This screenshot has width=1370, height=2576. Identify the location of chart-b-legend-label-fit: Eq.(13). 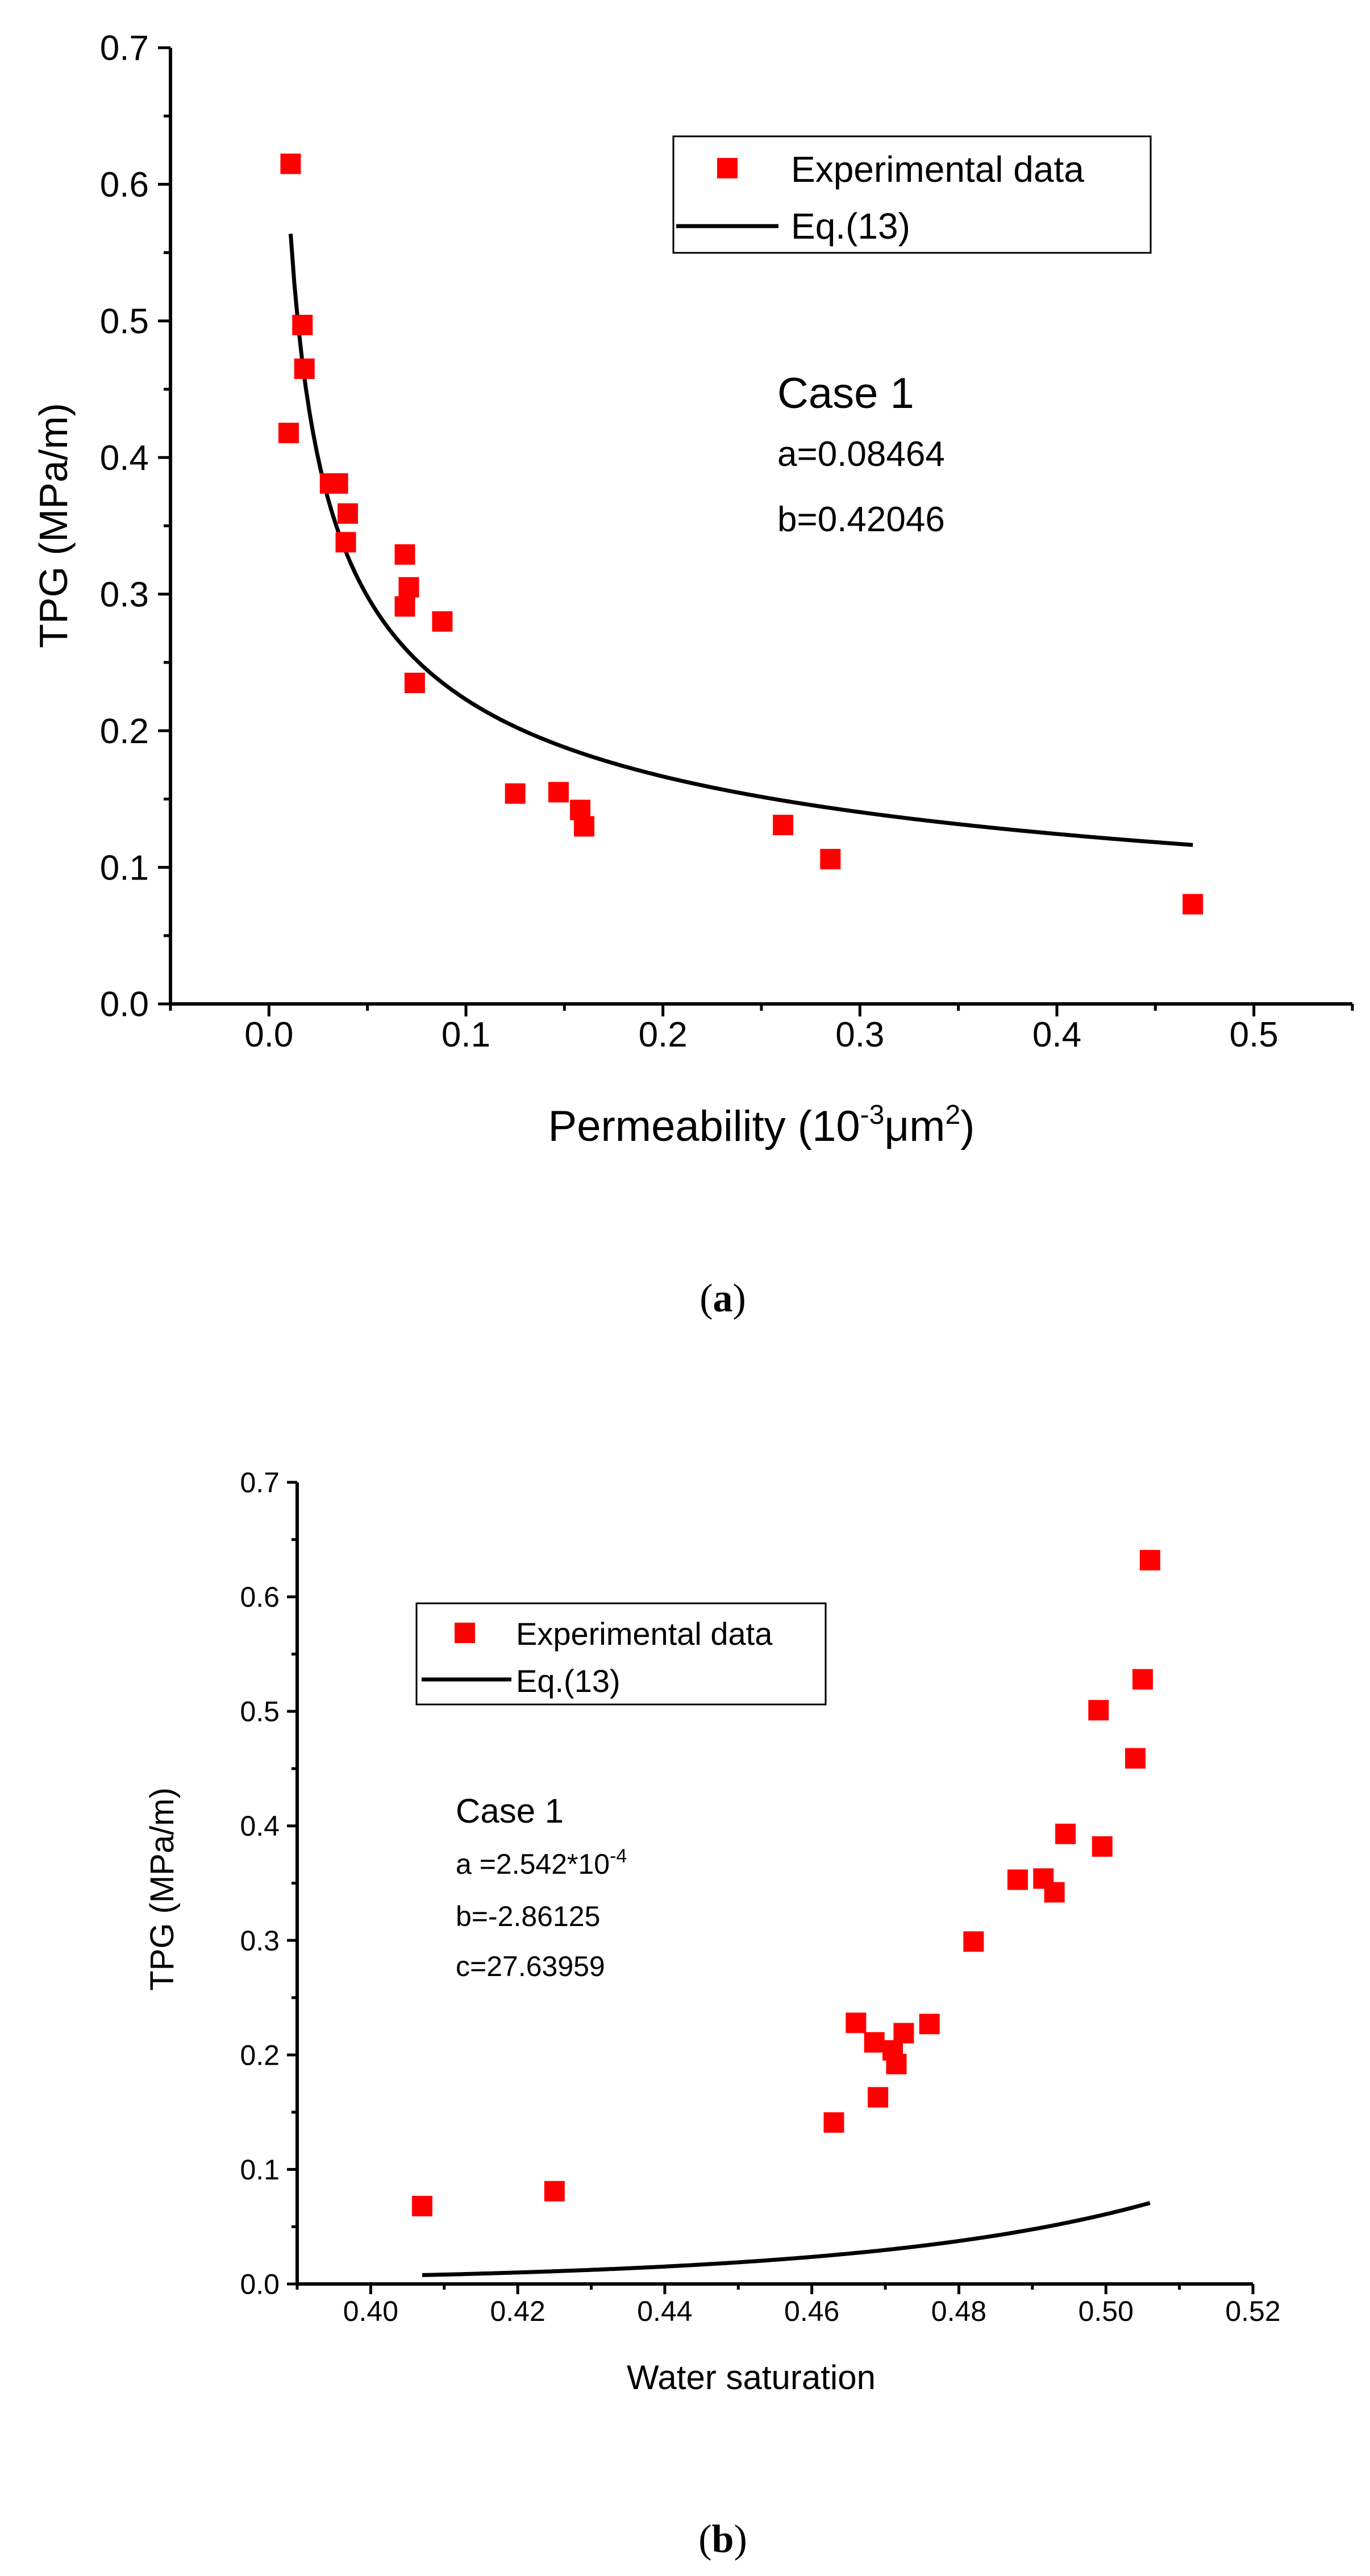
(568, 1681).